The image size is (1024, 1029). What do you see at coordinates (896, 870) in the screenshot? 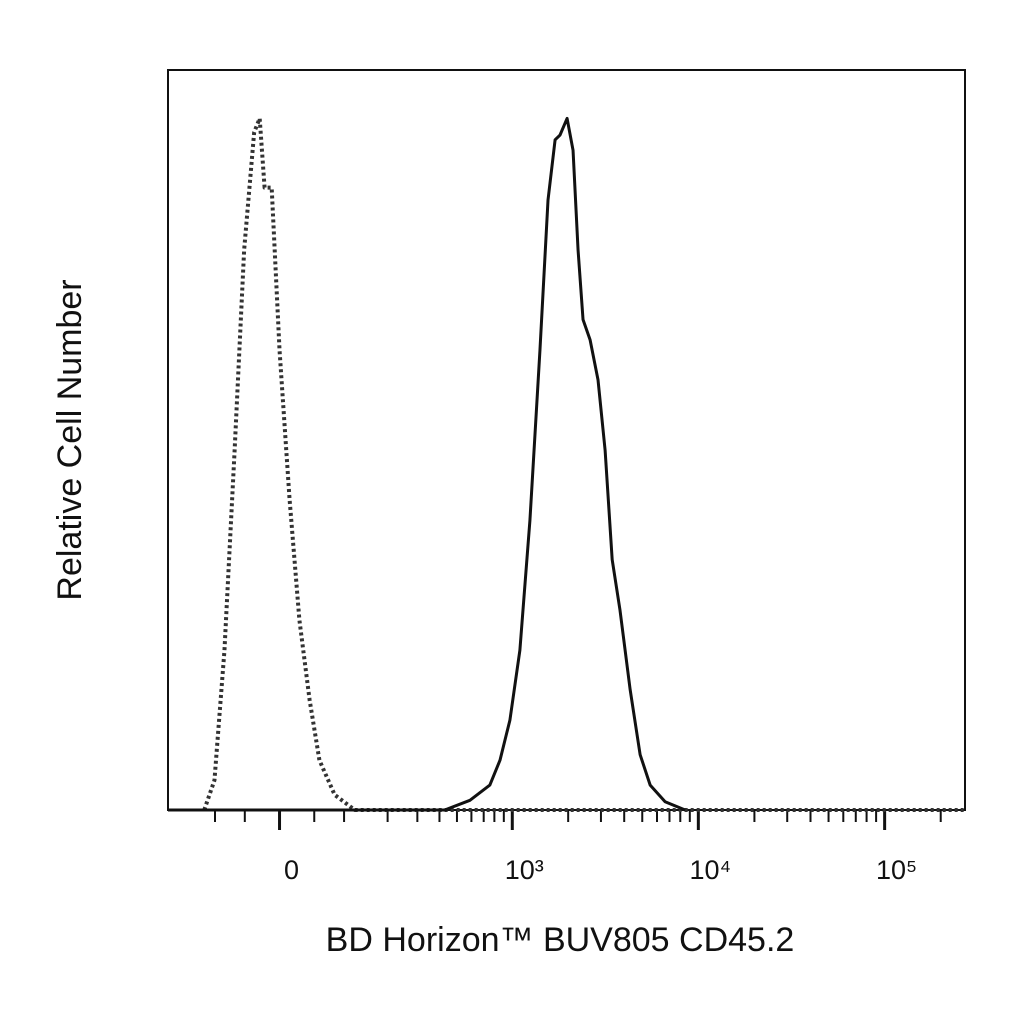
I see `x-tick-label: 10⁵` at bounding box center [896, 870].